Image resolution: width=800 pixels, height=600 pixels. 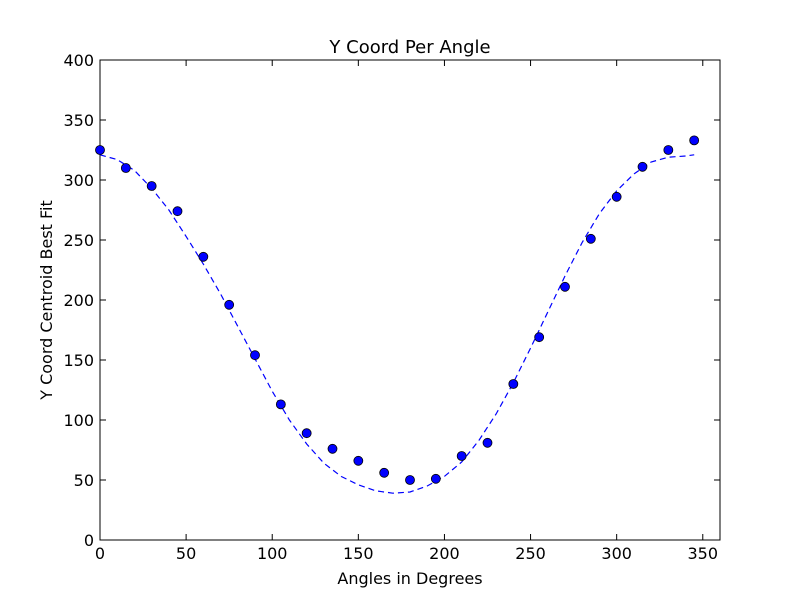 I want to click on x-tick-label: 250, so click(x=530, y=553).